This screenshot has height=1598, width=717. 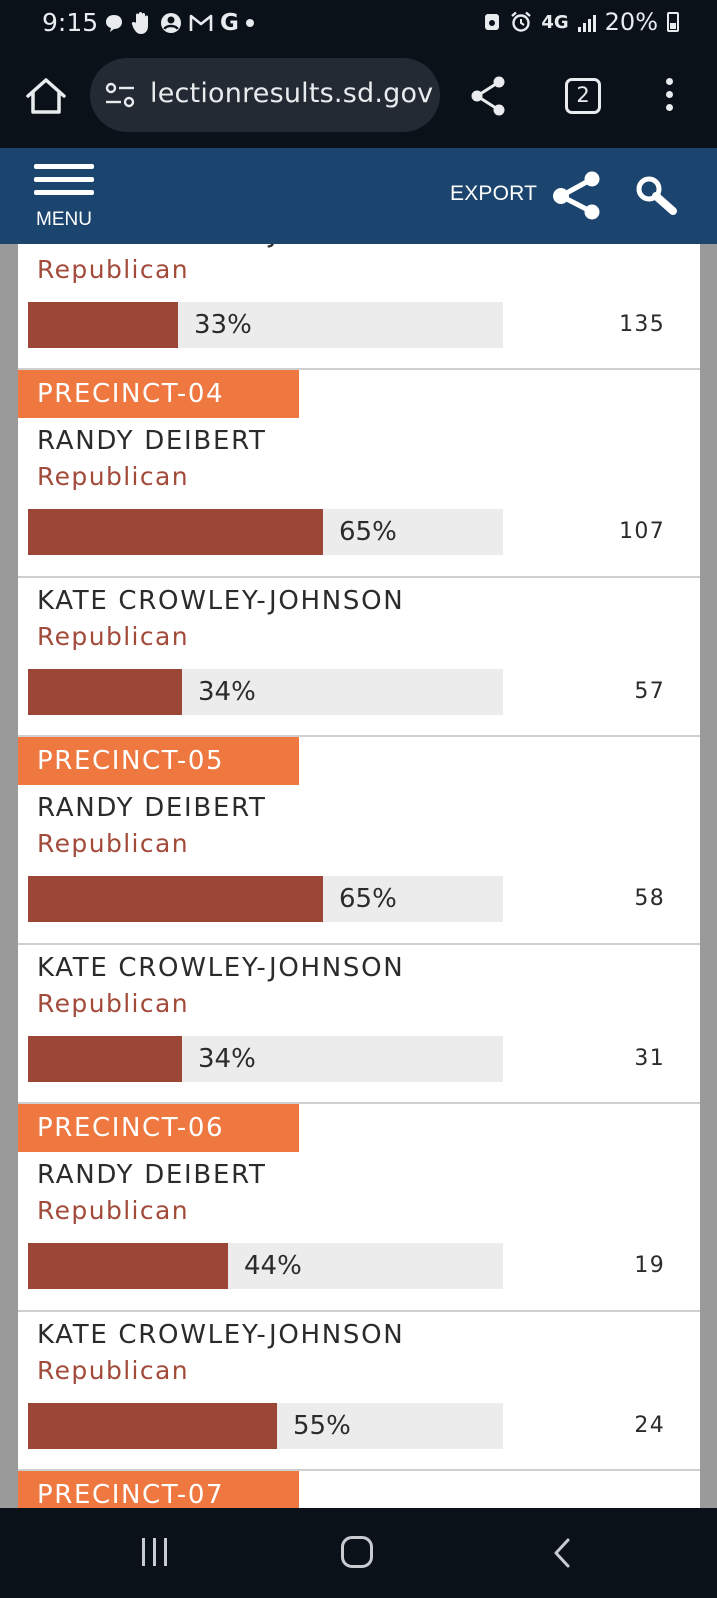 I want to click on candidate-row: RANDY DEIBERT Republican 65% 58, so click(x=359, y=865).